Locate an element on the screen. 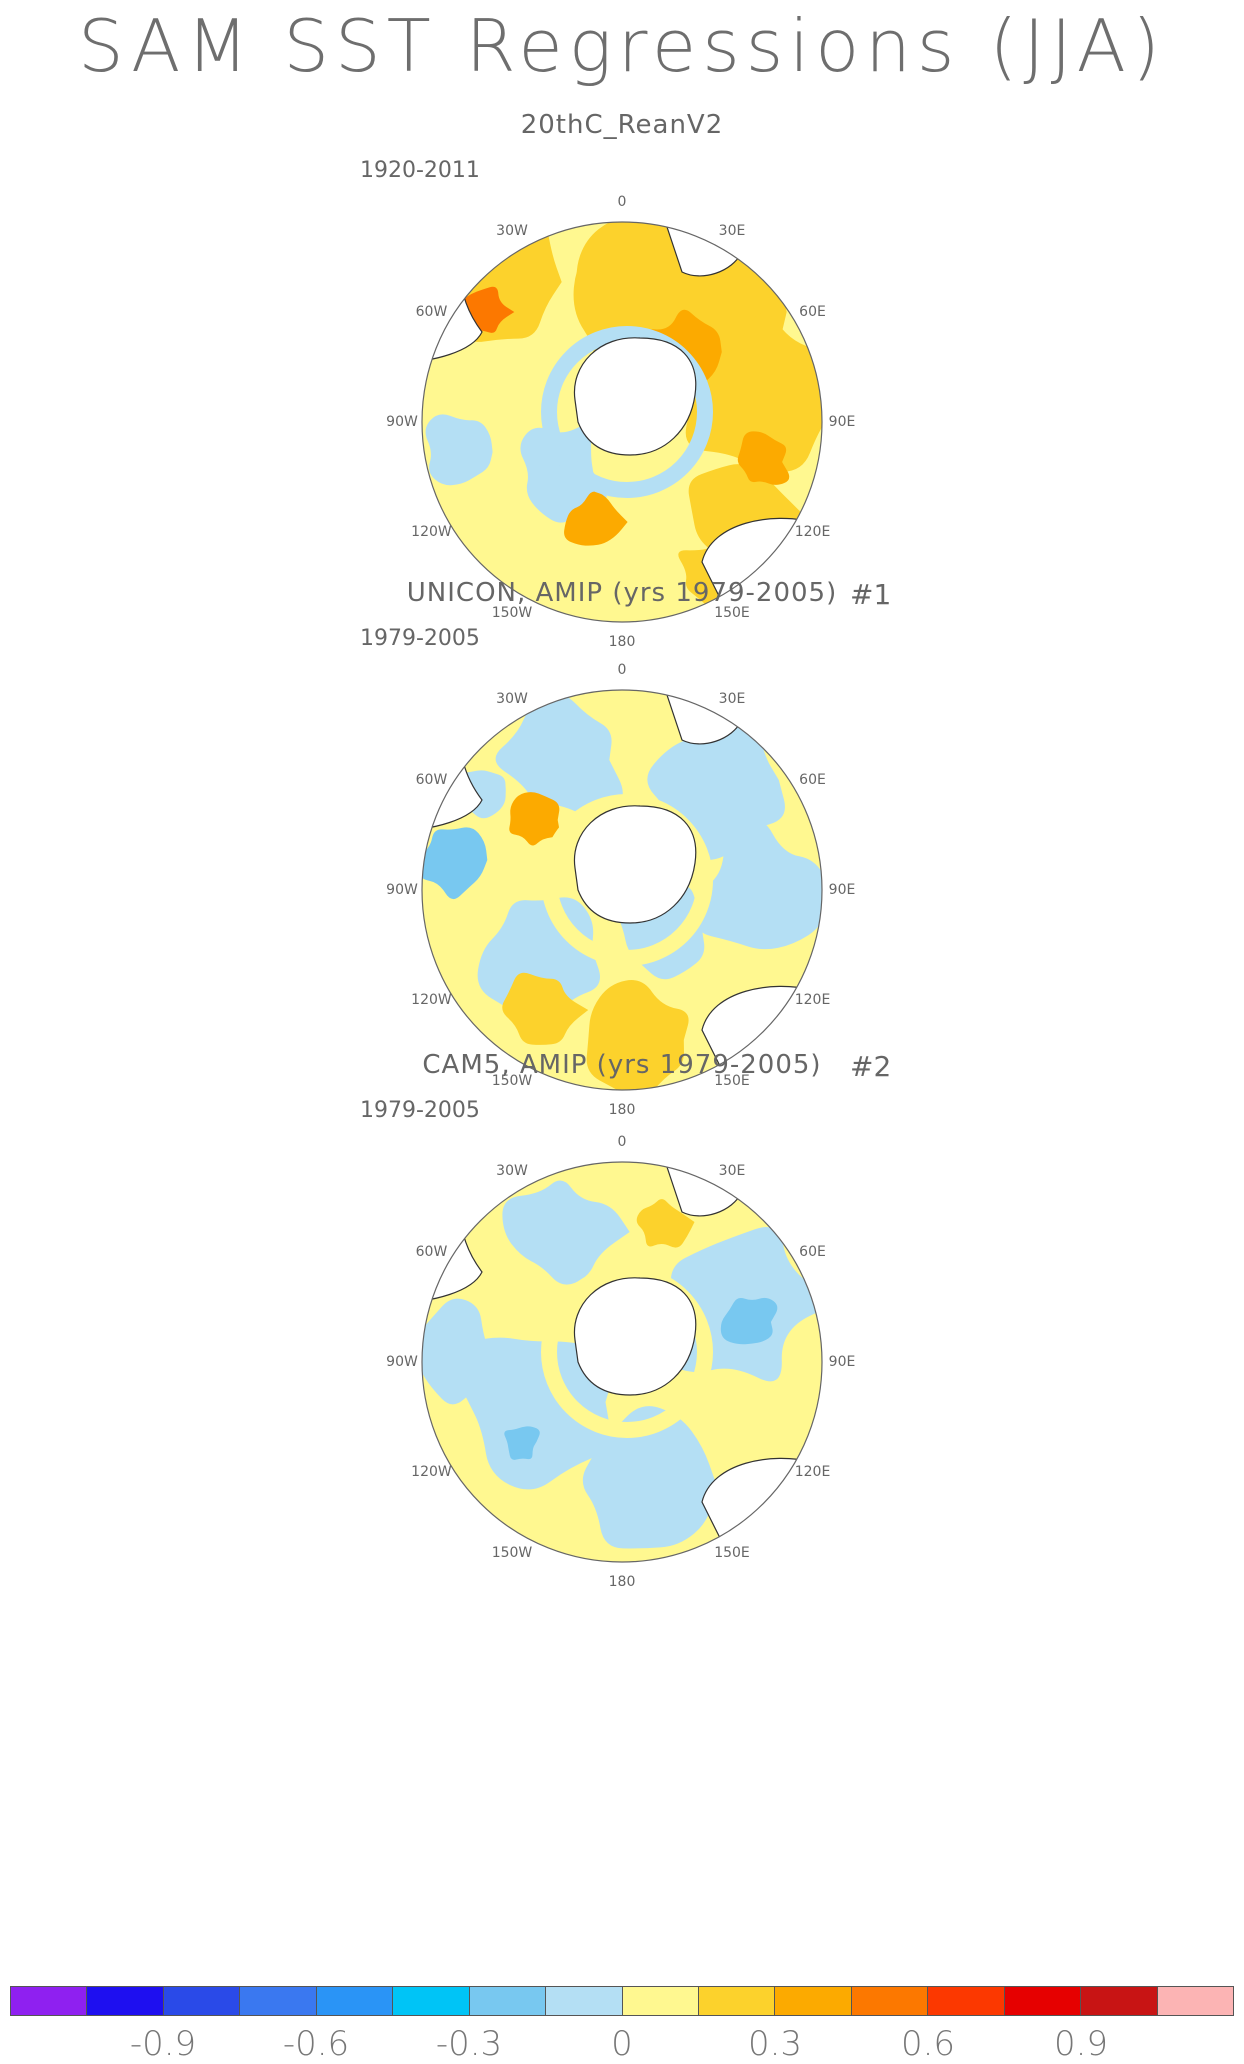 This screenshot has height=2064, width=1244. panel-tag: #1 is located at coordinates (871, 594).